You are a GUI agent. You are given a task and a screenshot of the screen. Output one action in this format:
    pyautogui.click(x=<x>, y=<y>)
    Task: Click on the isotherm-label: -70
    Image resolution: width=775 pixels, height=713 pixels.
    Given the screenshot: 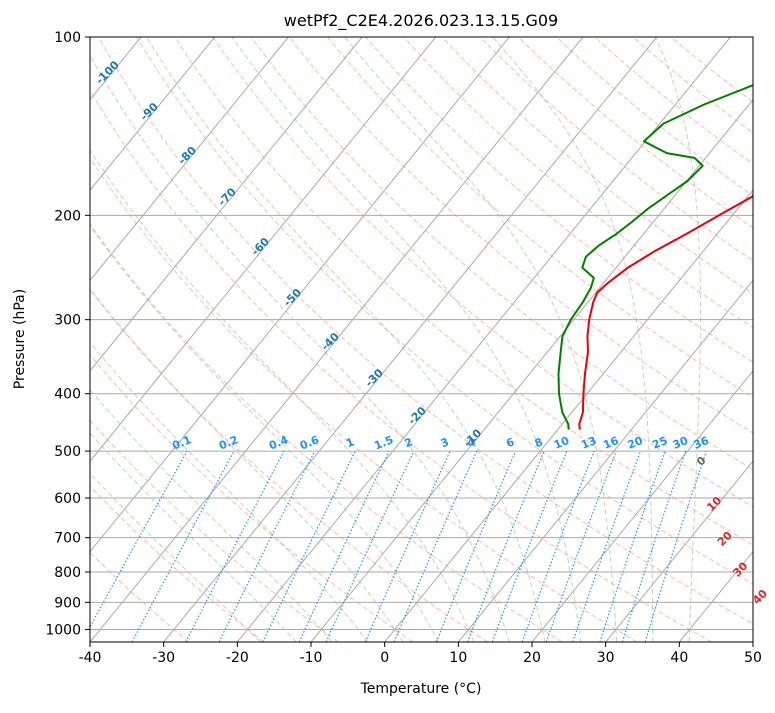 What is the action you would take?
    pyautogui.click(x=227, y=196)
    